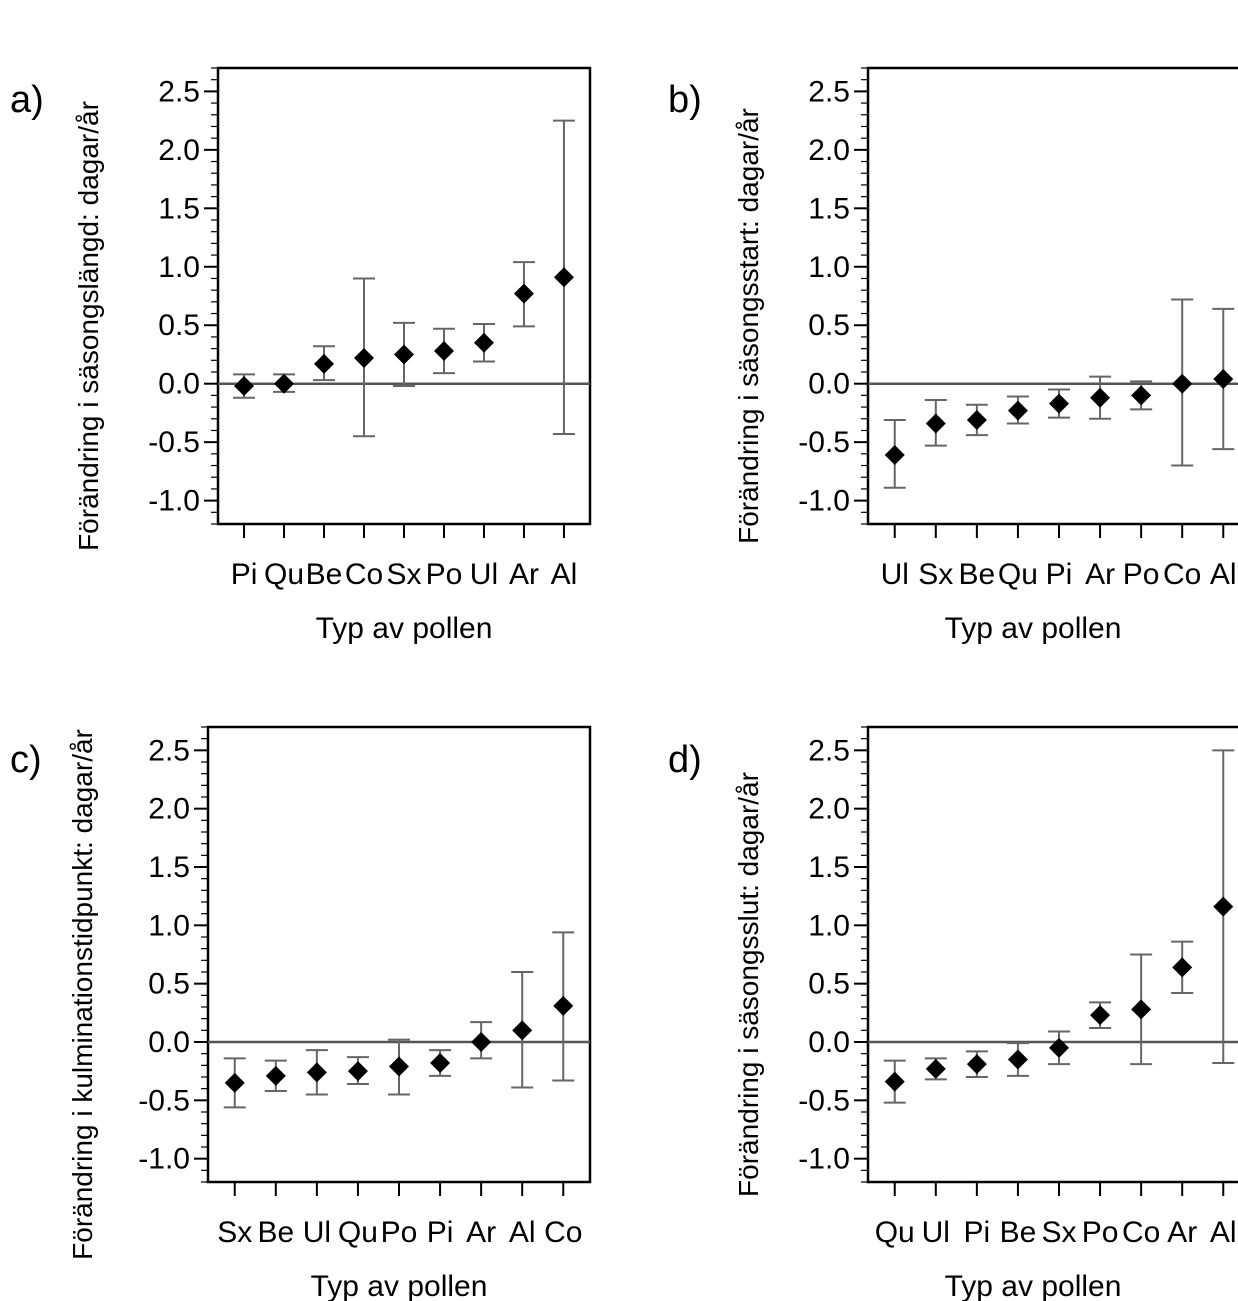 This screenshot has height=1301, width=1238. Describe the element at coordinates (685, 760) in the screenshot. I see `panel-letter: d)` at that location.